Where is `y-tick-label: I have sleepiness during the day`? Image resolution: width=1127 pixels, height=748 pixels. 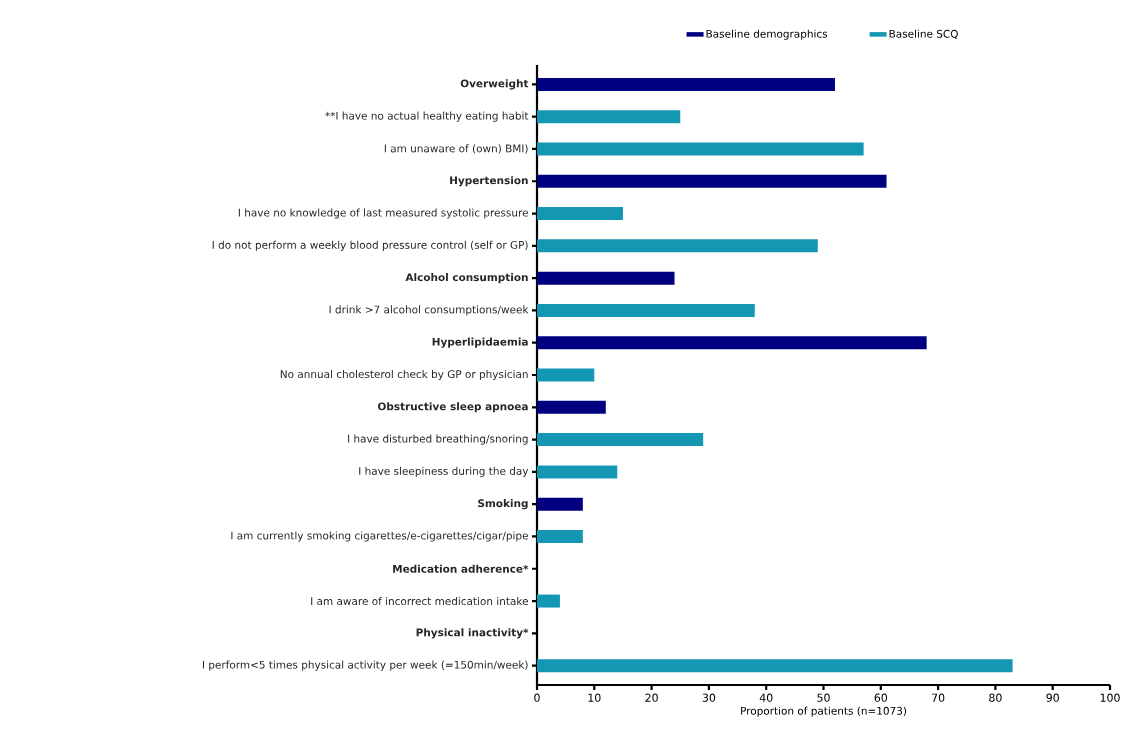
y-tick-label: I have sleepiness during the day is located at coordinates (444, 471).